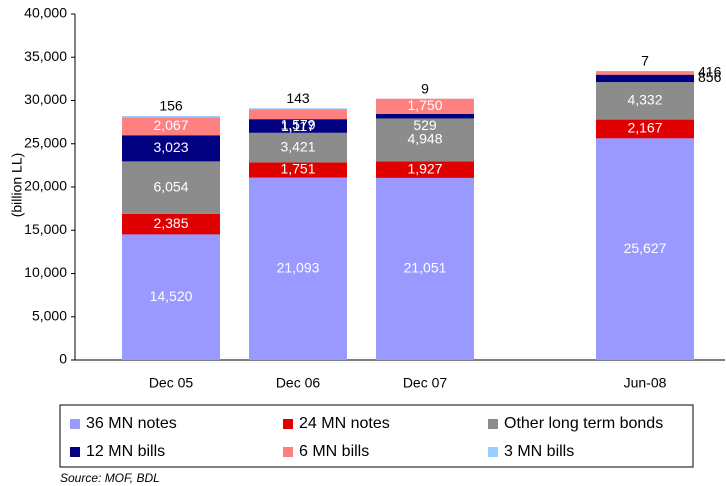  What do you see at coordinates (45, 99) in the screenshot?
I see `y-tick-label: 30,000` at bounding box center [45, 99].